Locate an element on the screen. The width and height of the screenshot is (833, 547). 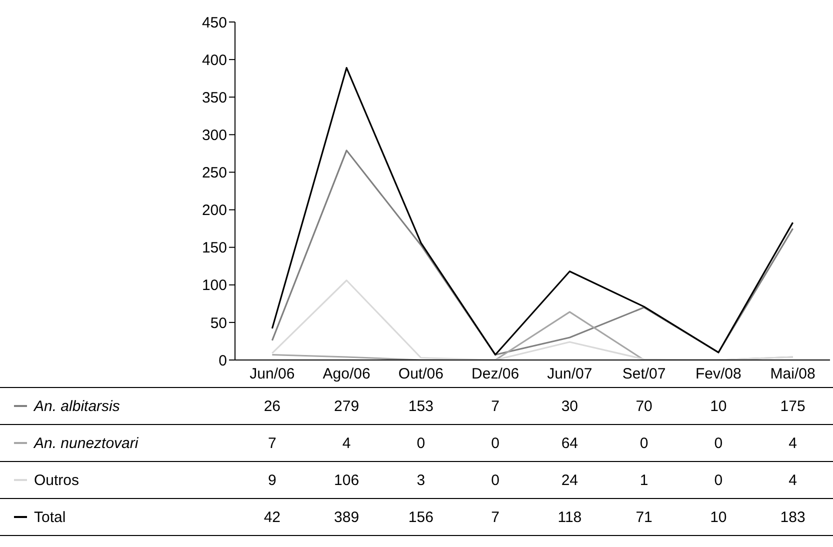
y-tick-label: 200 is located at coordinates (214, 211).